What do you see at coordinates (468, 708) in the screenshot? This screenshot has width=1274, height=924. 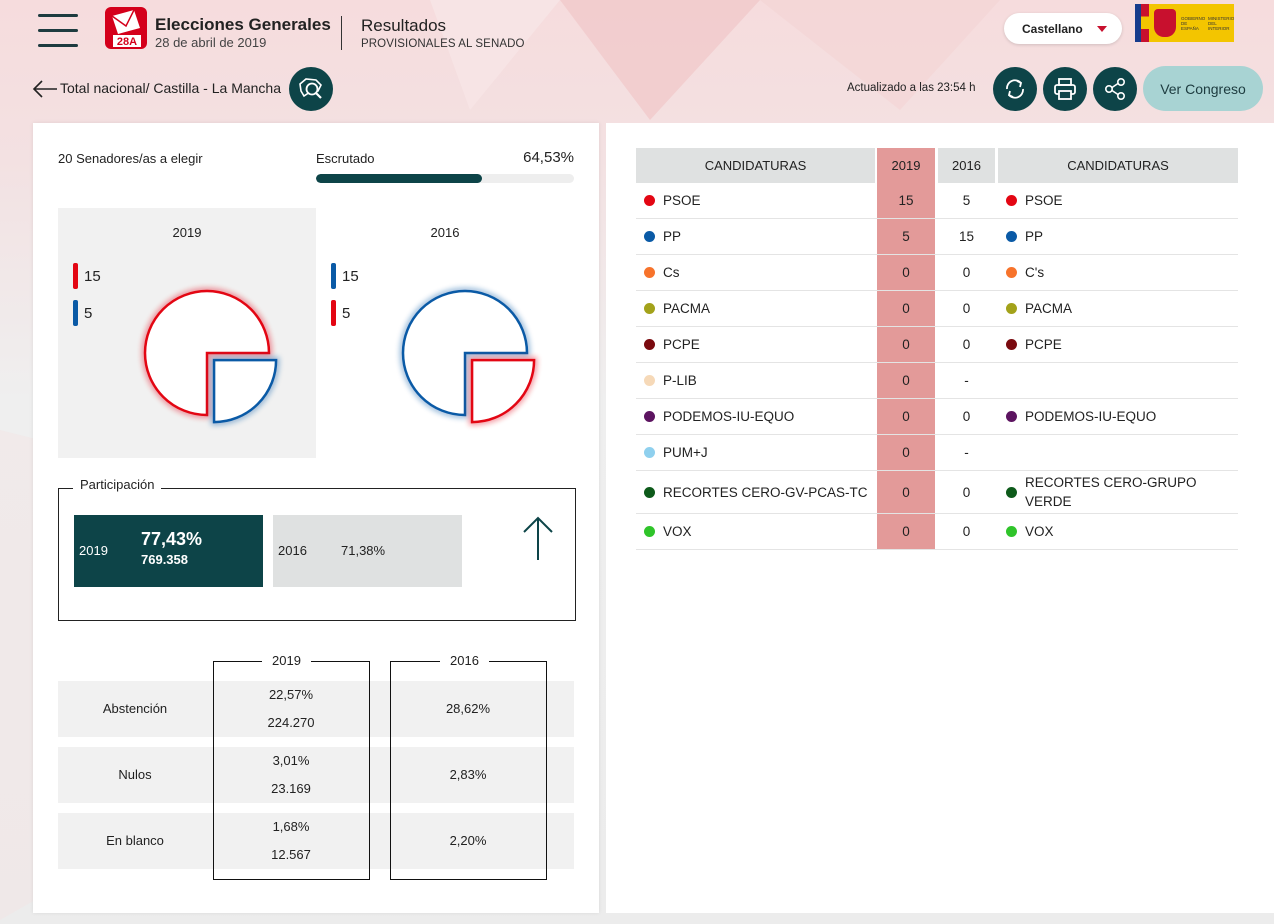 I see `stats-percent-2016: 28,62%` at bounding box center [468, 708].